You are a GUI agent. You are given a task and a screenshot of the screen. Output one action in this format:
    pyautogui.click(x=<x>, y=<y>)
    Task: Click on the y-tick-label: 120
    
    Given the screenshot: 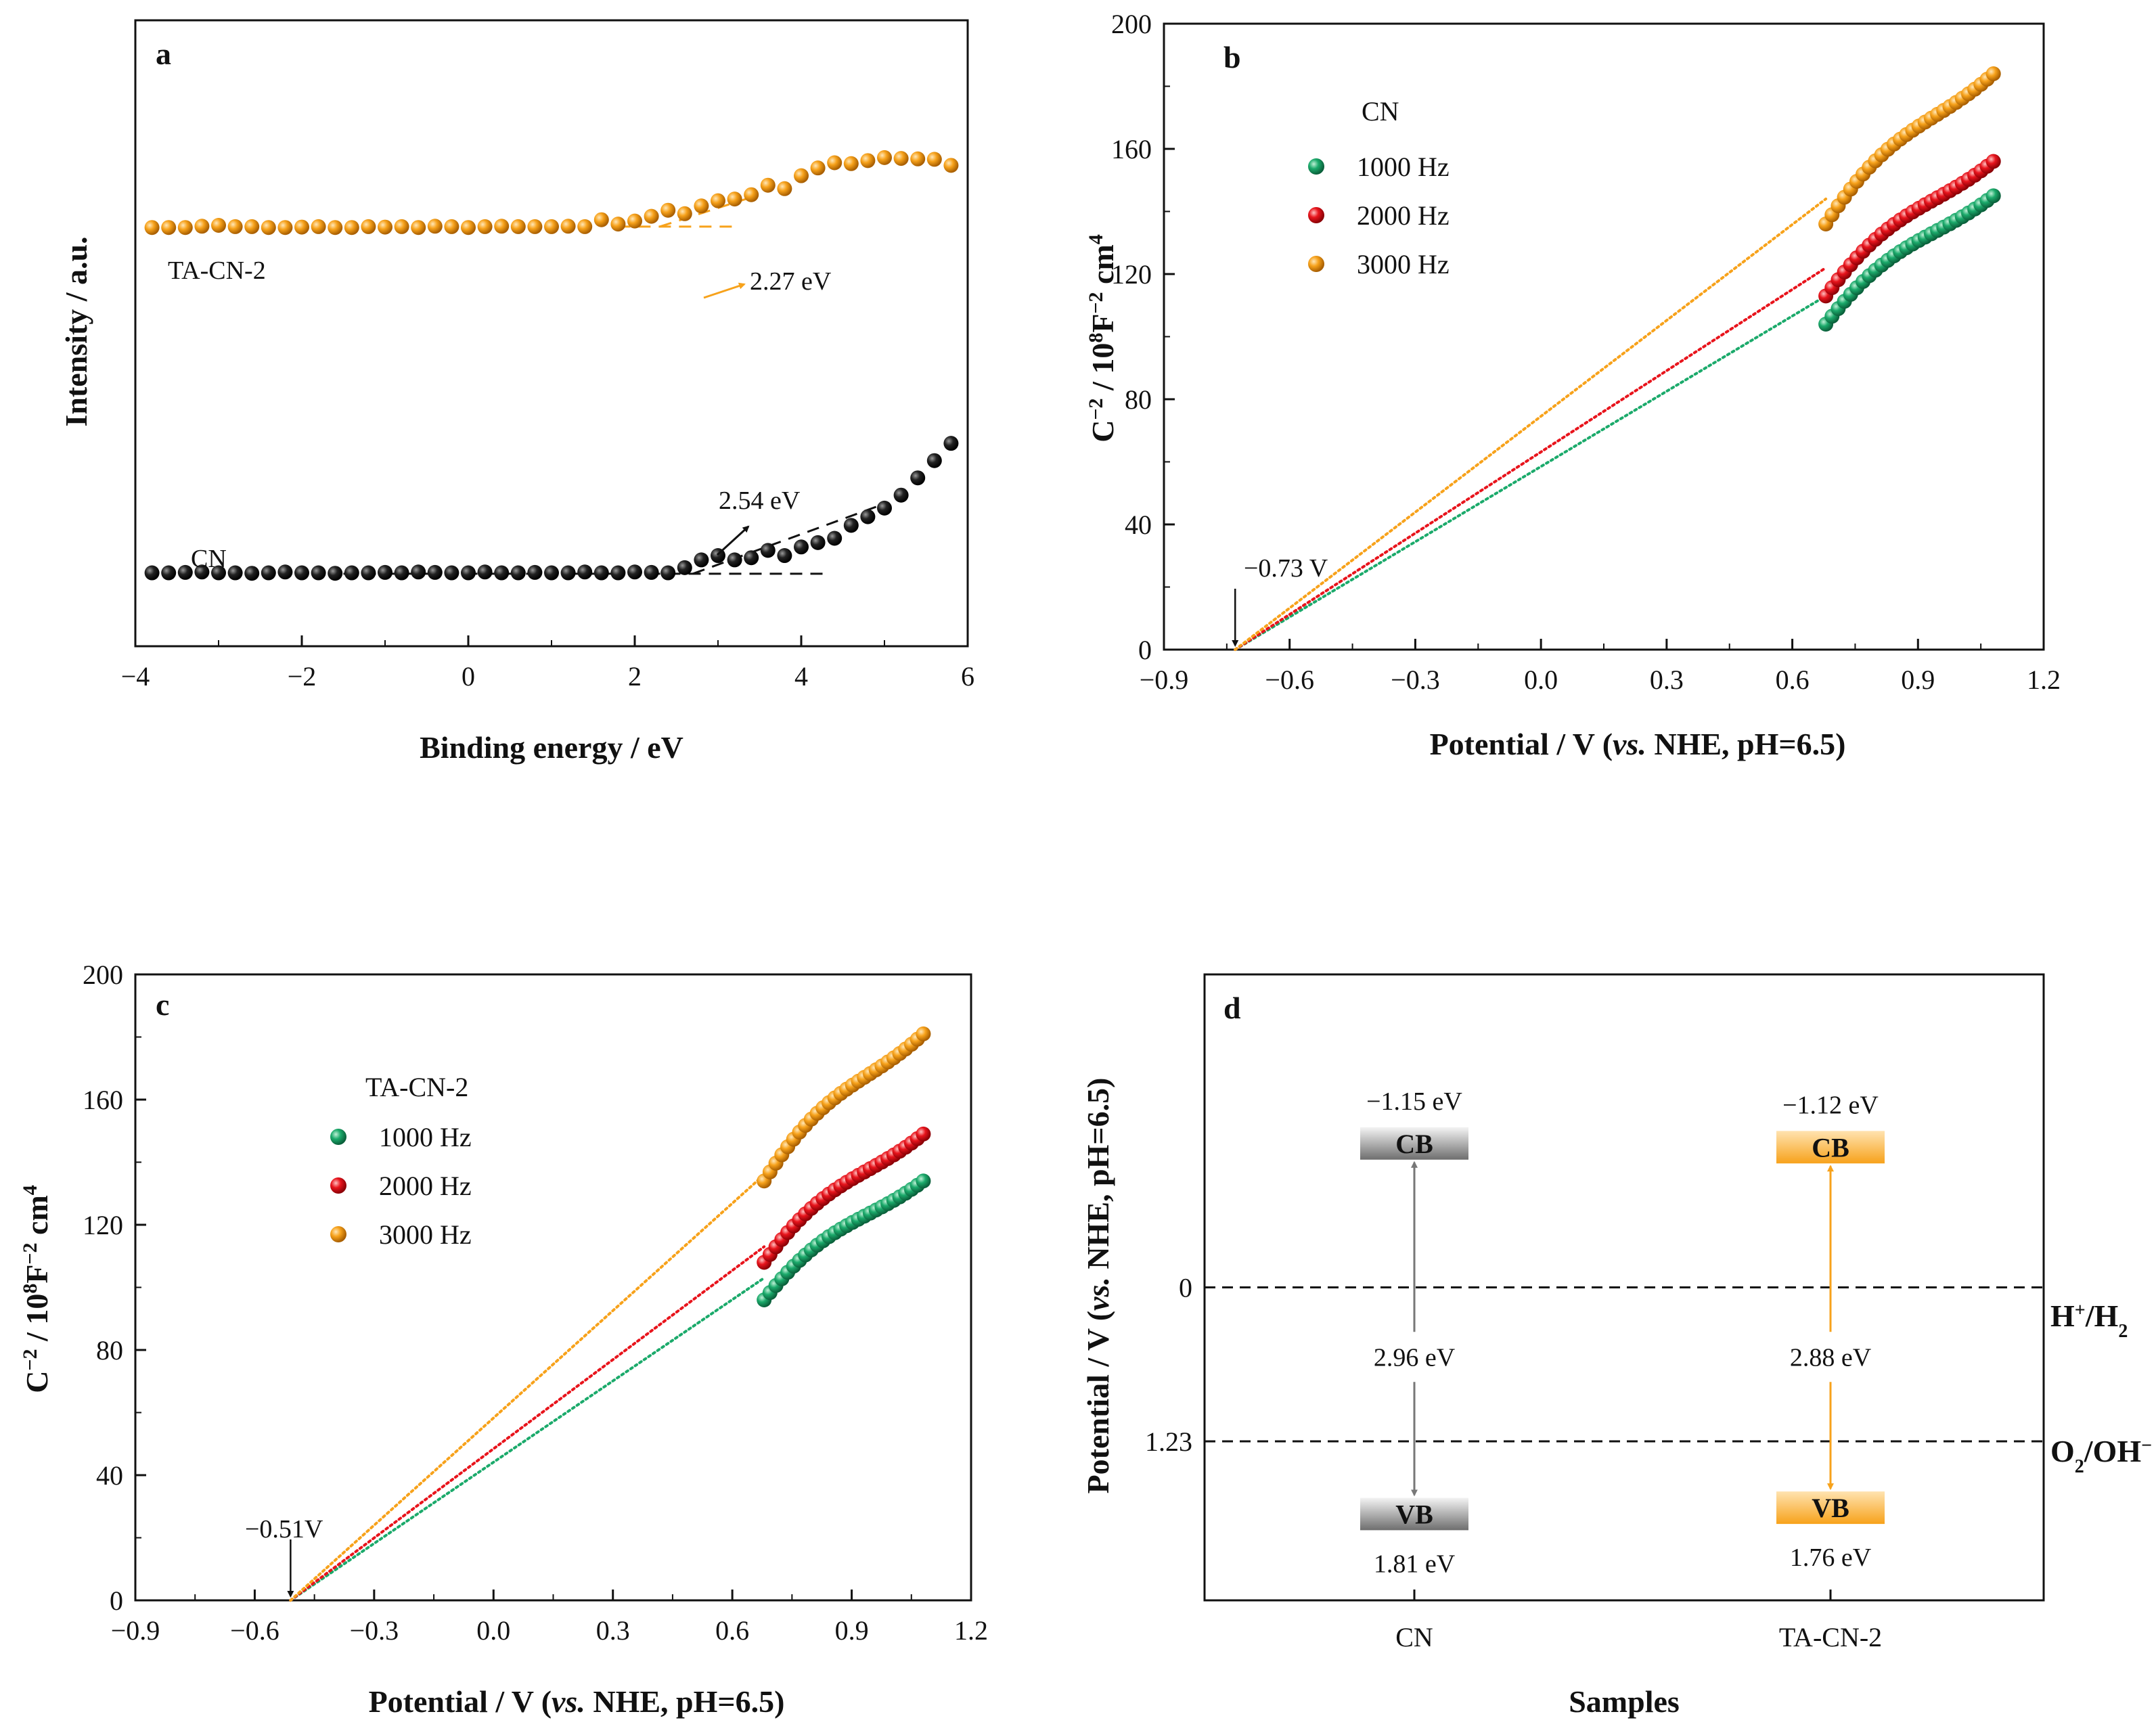 What is the action you would take?
    pyautogui.click(x=1131, y=274)
    